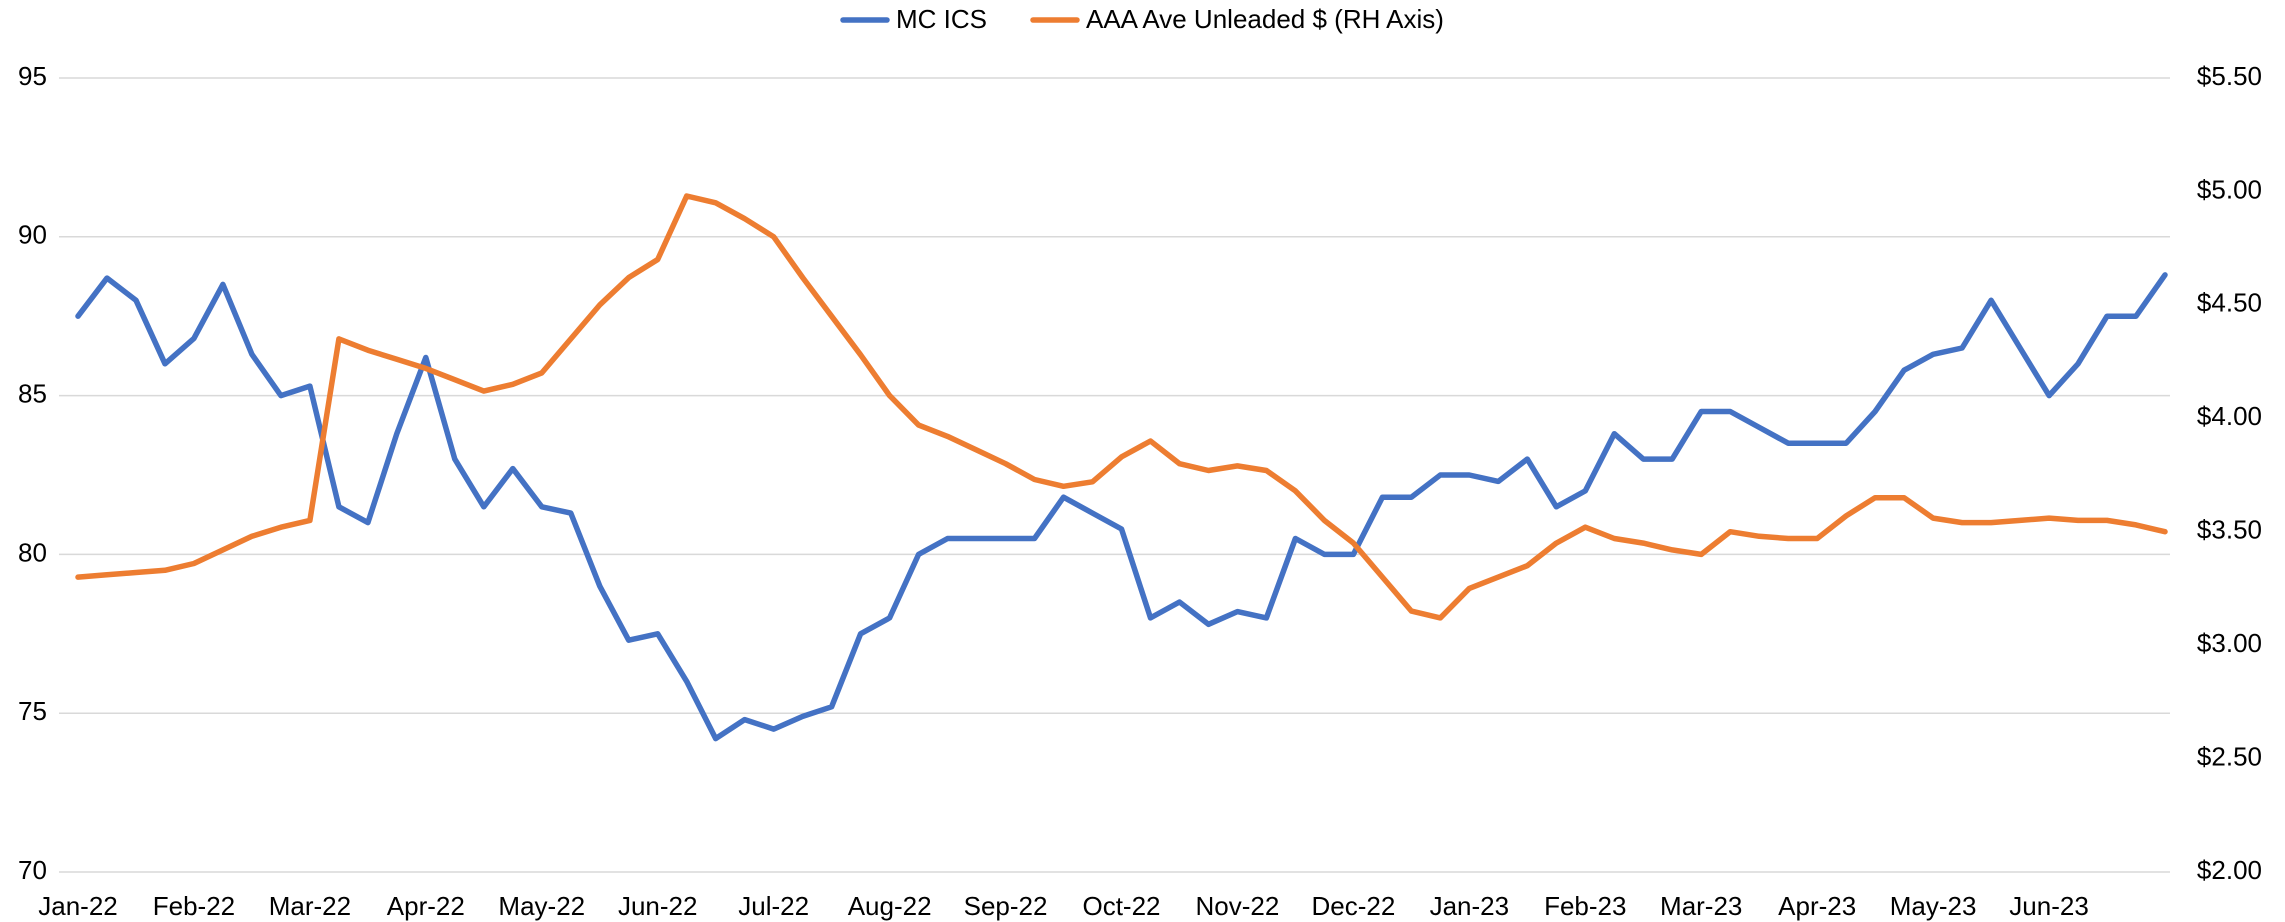  What do you see at coordinates (1585, 906) in the screenshot?
I see `x-tick-label: Feb-23` at bounding box center [1585, 906].